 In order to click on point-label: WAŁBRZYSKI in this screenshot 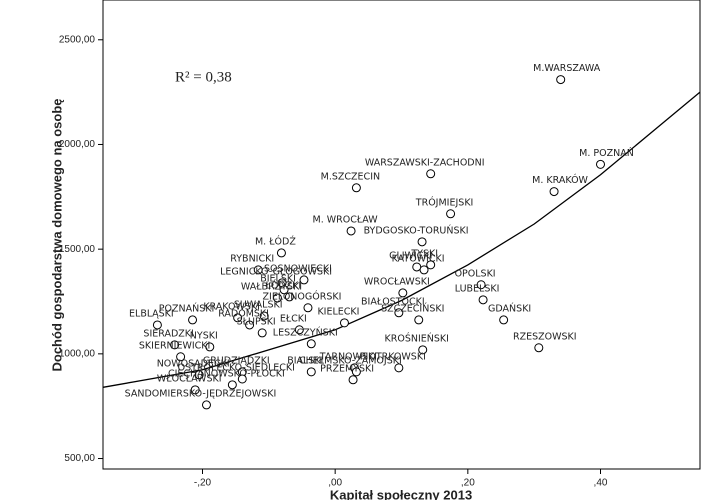, I will do `click(271, 286)`.